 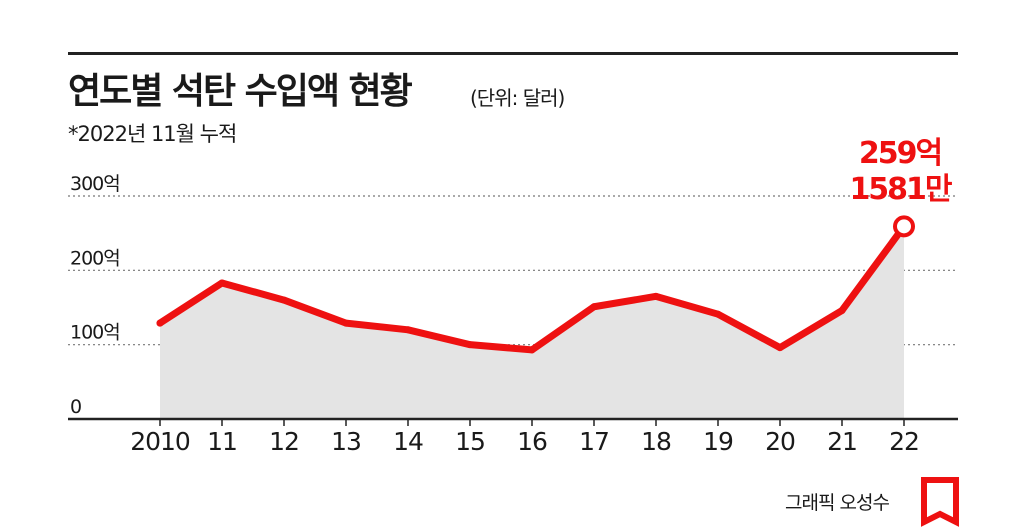 What do you see at coordinates (900, 153) in the screenshot?
I see `highlight-value-label-1: 259억` at bounding box center [900, 153].